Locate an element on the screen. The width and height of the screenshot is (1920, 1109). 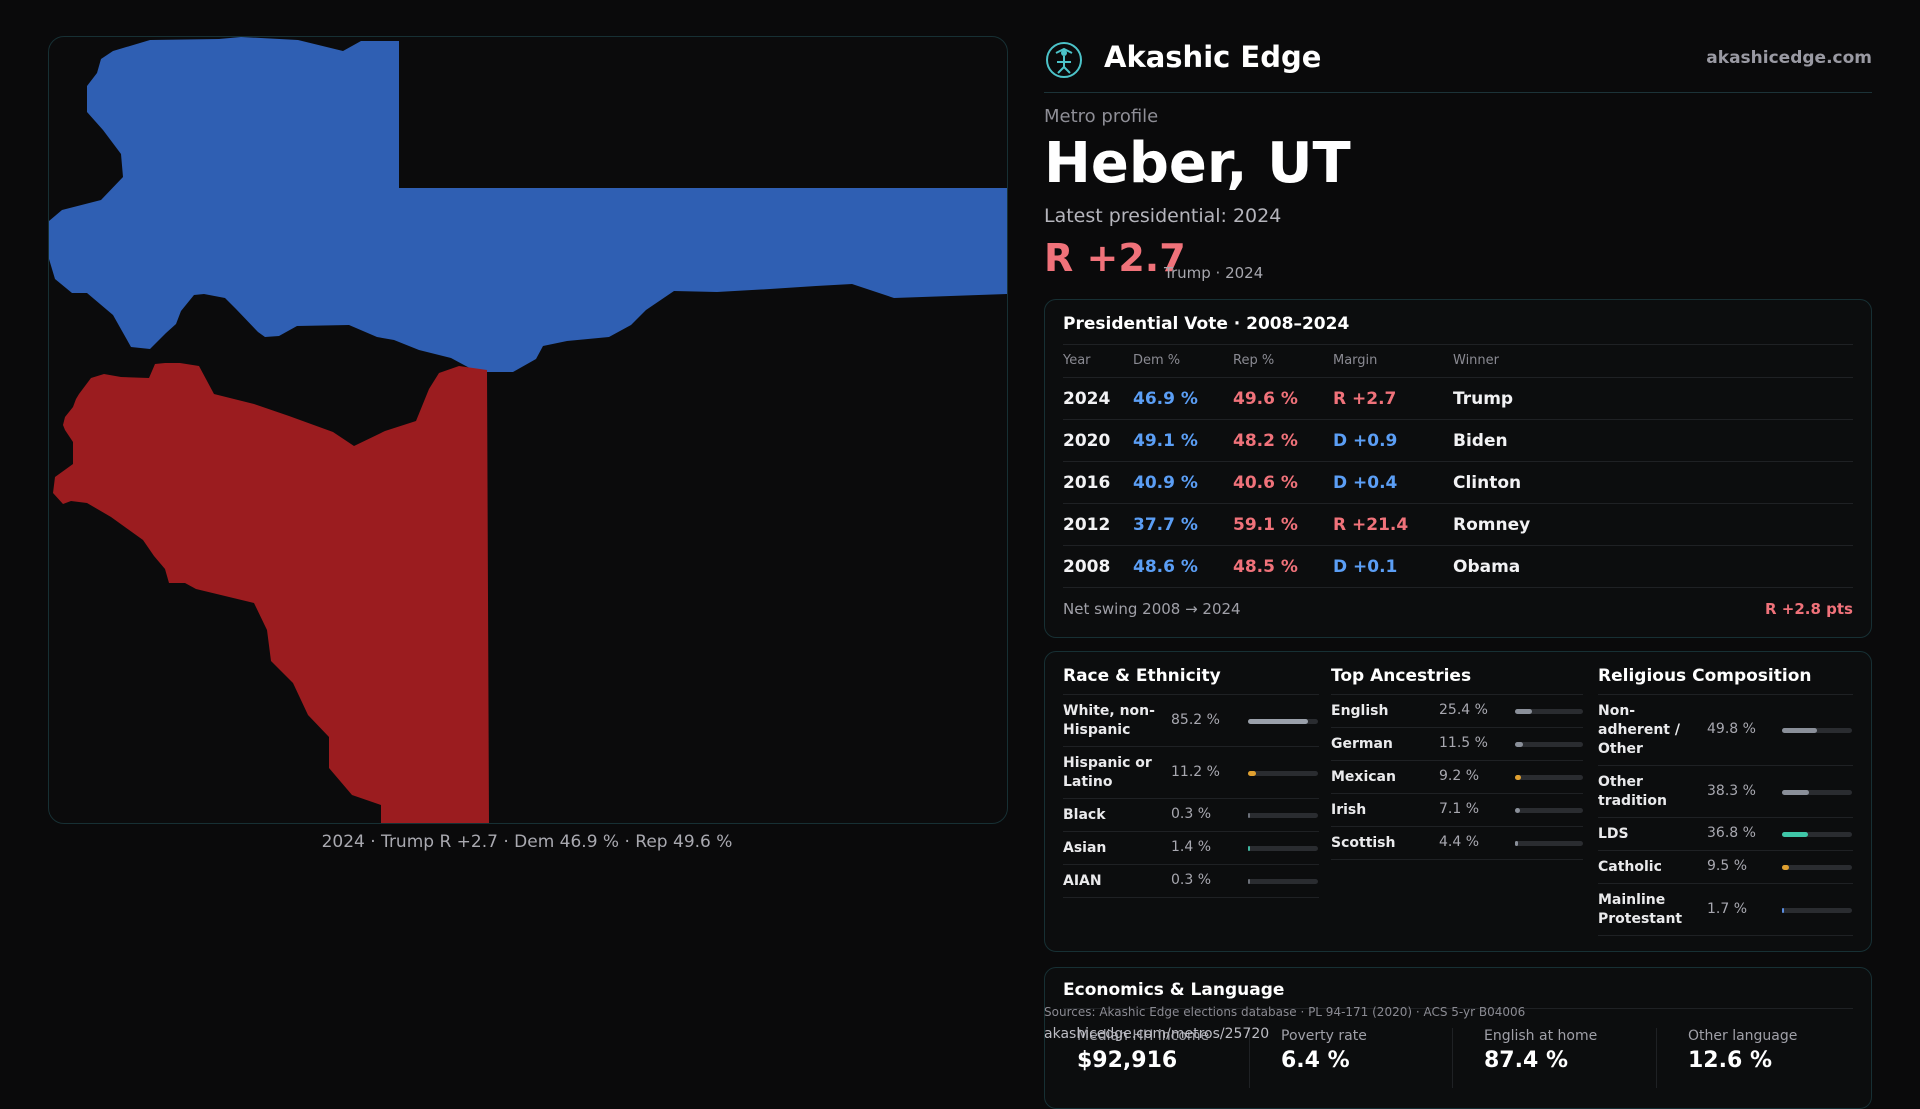
religion-row: LDS 36.8 % is located at coordinates (1725, 834).